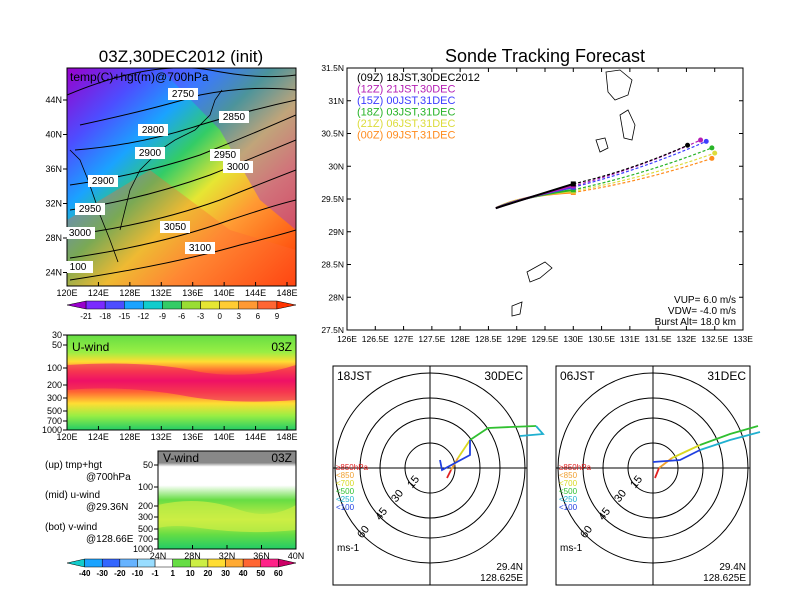 This screenshot has height=612, width=792. Describe the element at coordinates (53, 238) in the screenshot. I see `lat-tick-label: 28N` at that location.